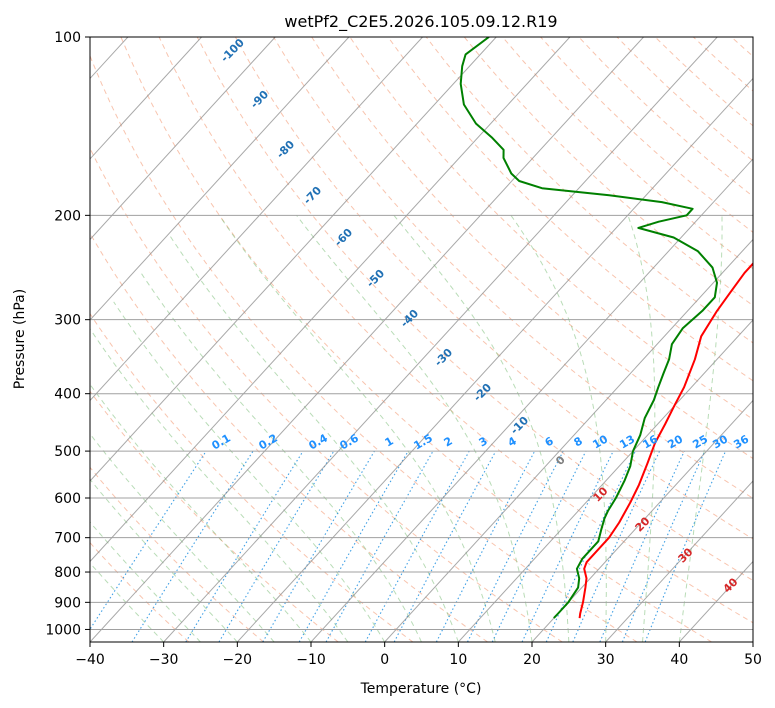  Describe the element at coordinates (319, 441) in the screenshot. I see `mixing-ratio-label: 0.4` at that location.